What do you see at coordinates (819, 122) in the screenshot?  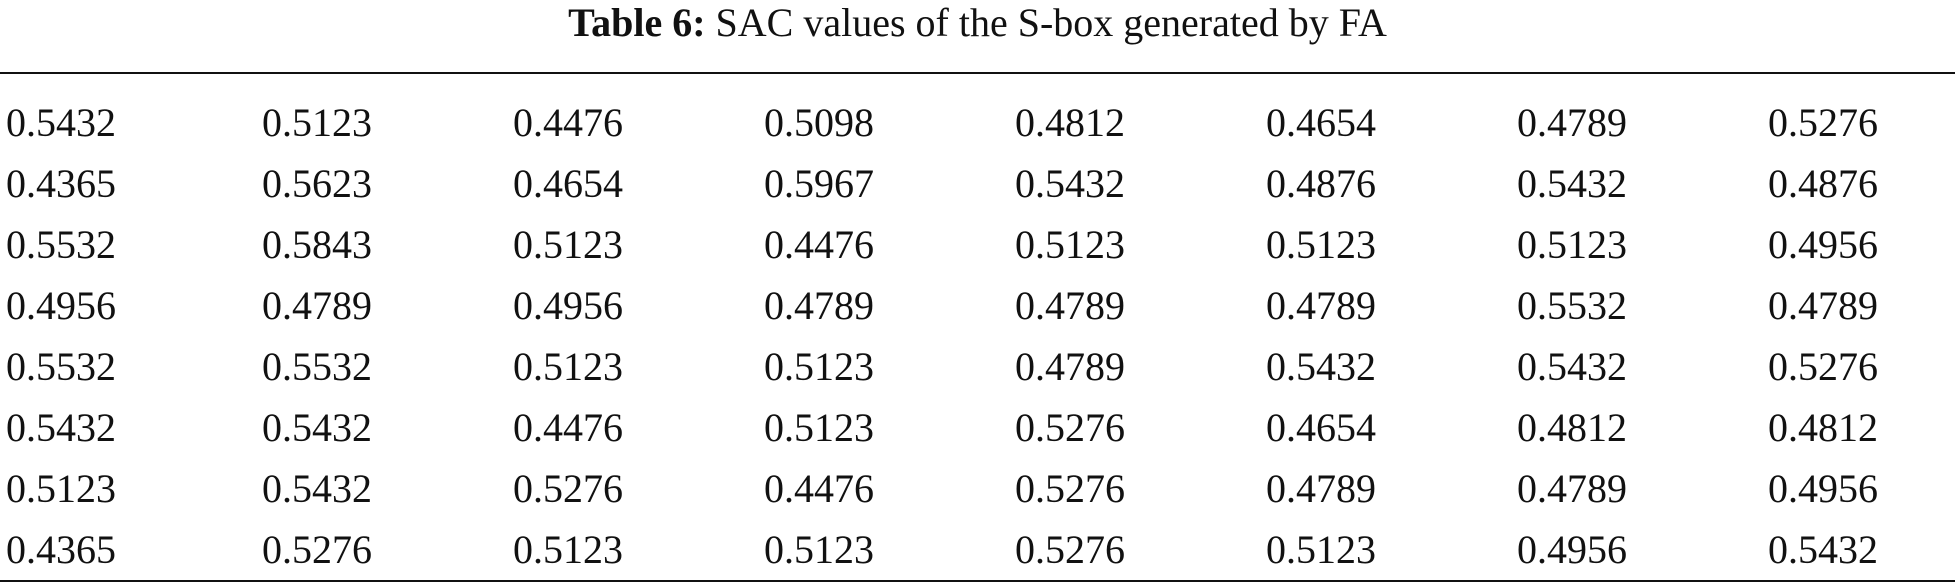 I see `table-cell: 0.5098` at bounding box center [819, 122].